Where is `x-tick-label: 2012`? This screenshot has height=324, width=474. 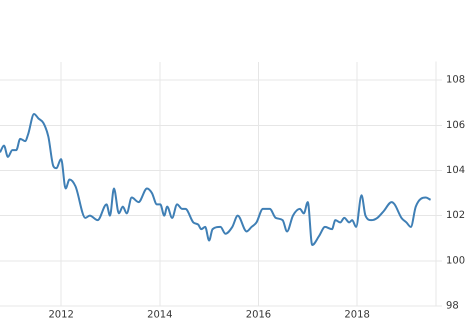 x-tick-label: 2012 is located at coordinates (61, 315).